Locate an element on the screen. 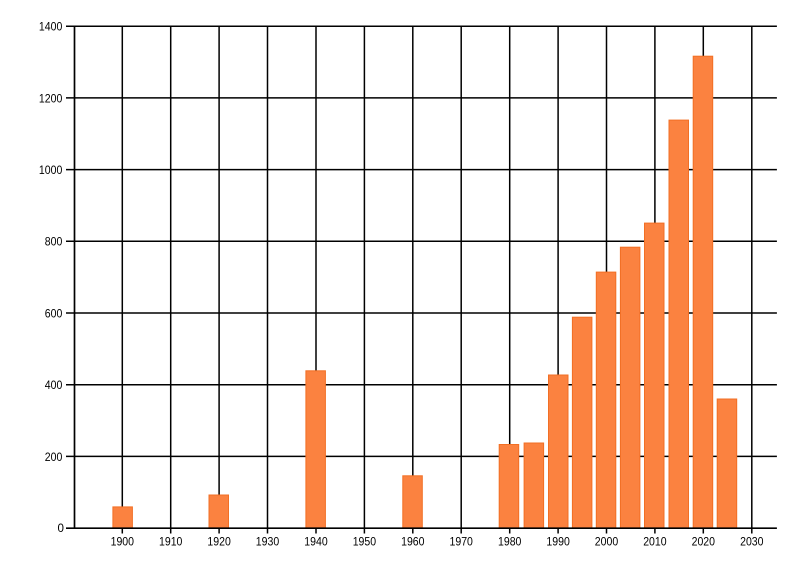  svg-text: 1950 is located at coordinates (364, 541).